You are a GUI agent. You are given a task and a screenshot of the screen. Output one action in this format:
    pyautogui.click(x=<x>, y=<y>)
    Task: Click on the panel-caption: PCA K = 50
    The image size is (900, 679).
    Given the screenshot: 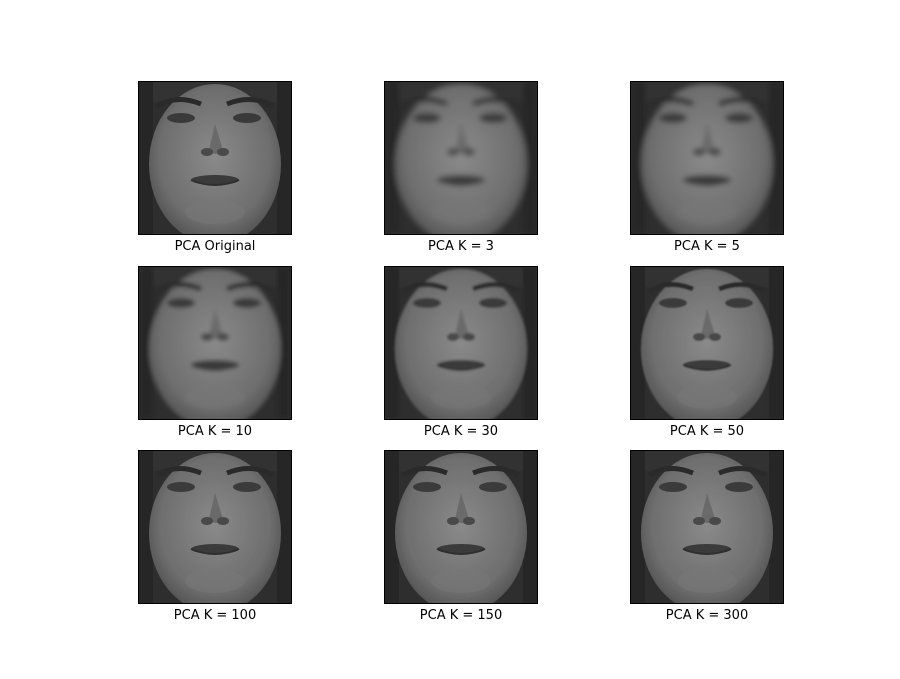 What is the action you would take?
    pyautogui.click(x=707, y=431)
    